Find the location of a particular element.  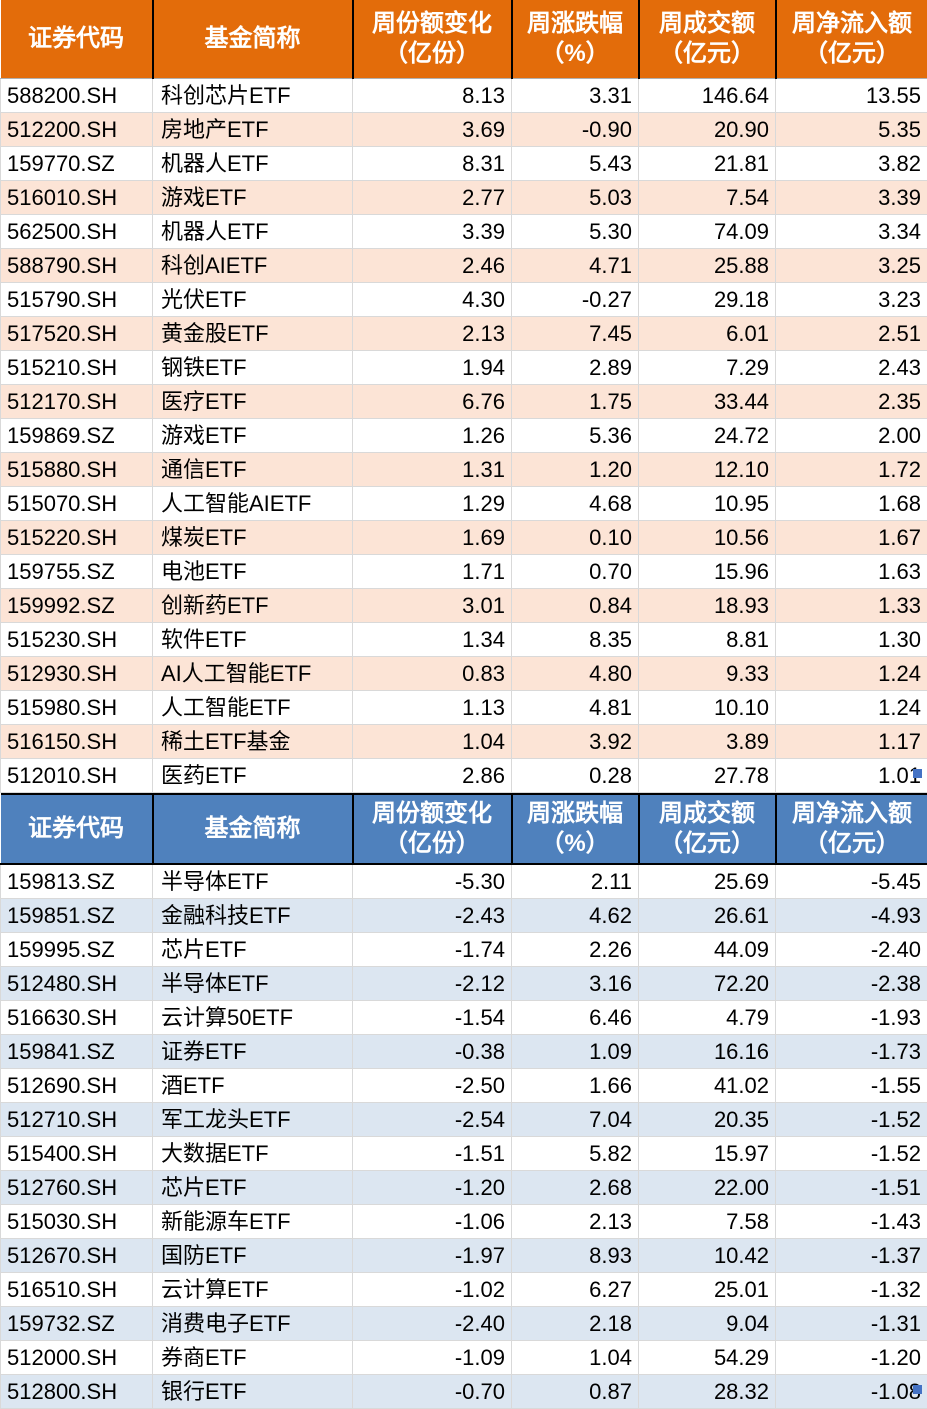

net-inflow-cell: 2.00 is located at coordinates (851, 436).